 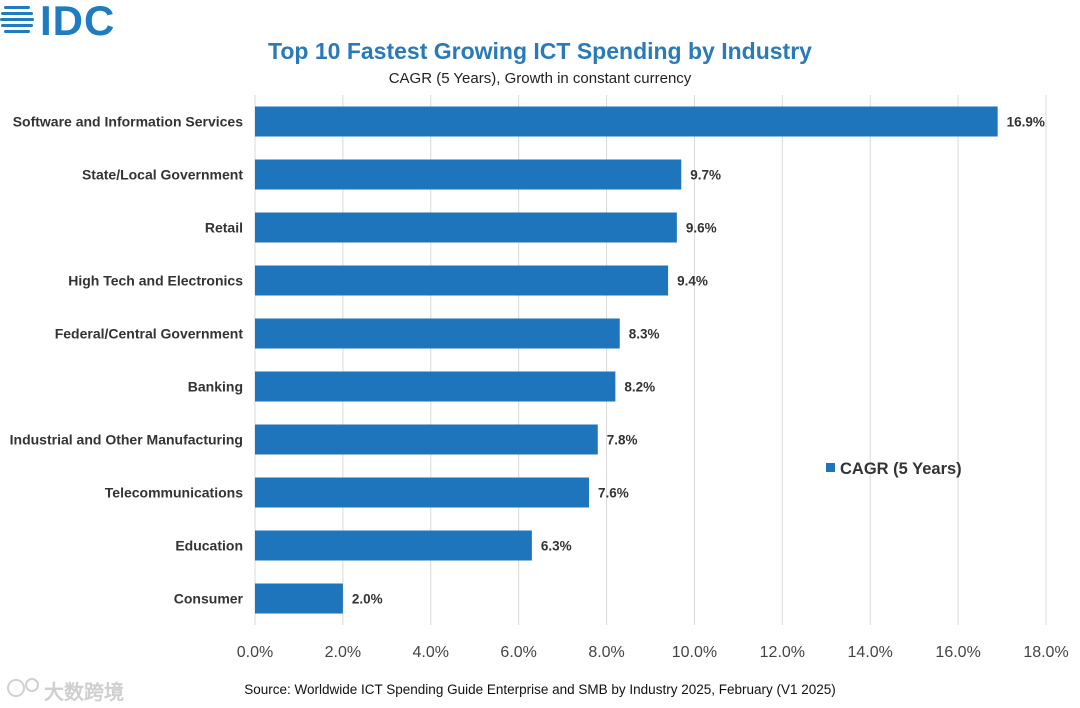 What do you see at coordinates (84, 693) in the screenshot?
I see `watermark-text: 大数跨境` at bounding box center [84, 693].